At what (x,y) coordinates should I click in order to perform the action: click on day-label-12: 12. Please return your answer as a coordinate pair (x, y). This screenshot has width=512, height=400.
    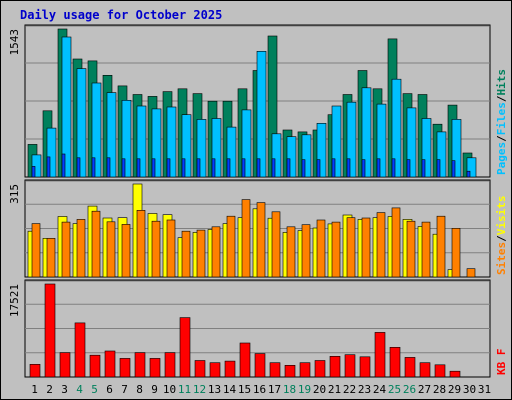
    Looking at the image, I should click on (199, 389).